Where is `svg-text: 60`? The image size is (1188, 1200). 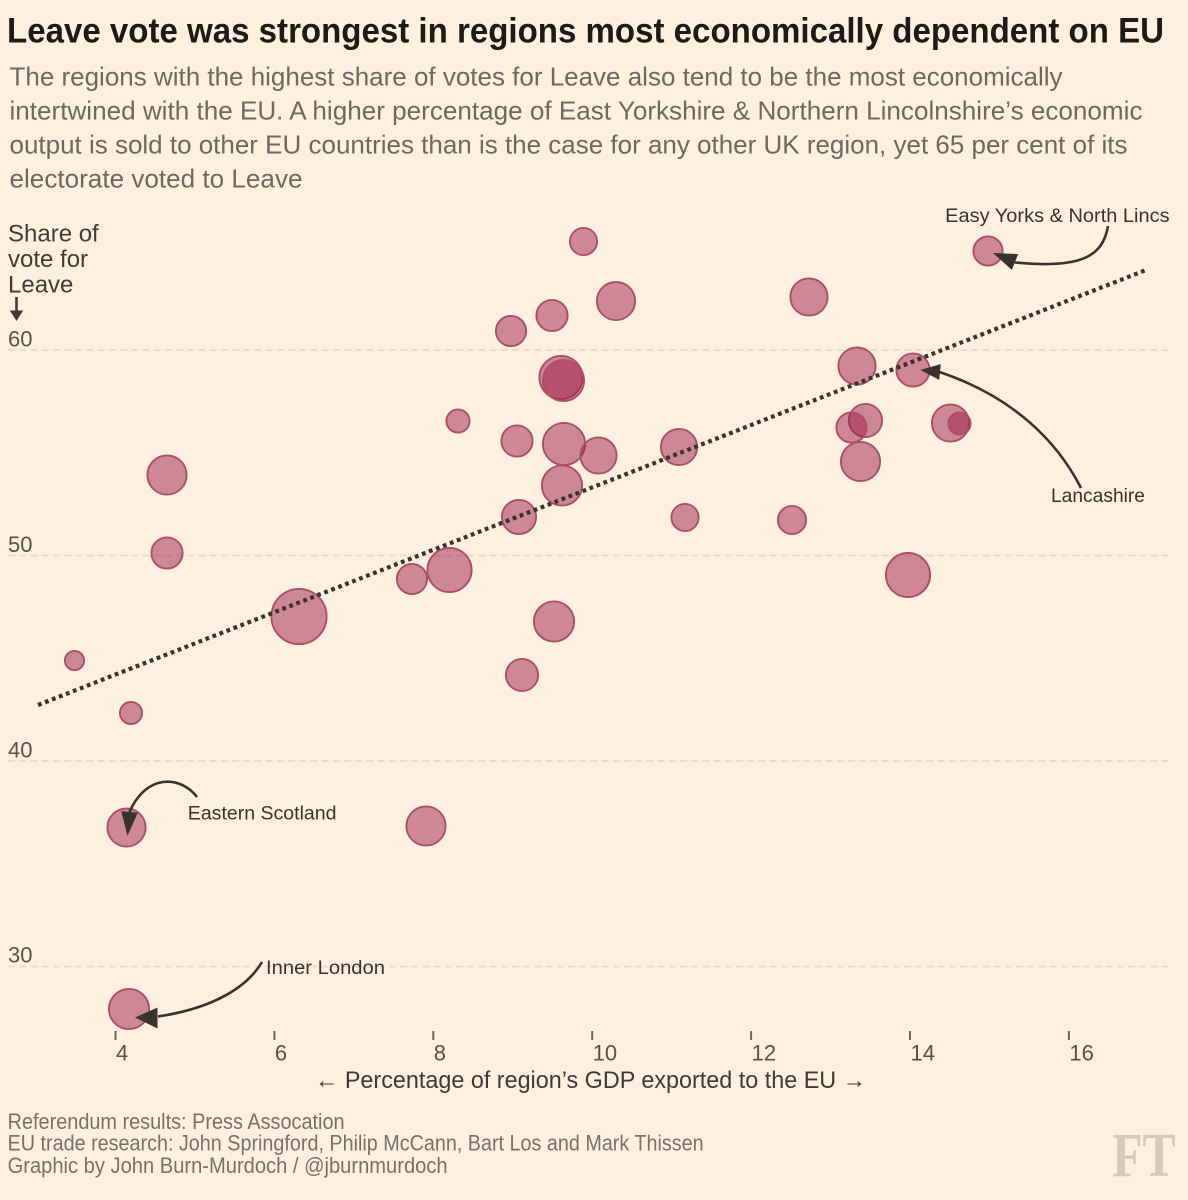 svg-text: 60 is located at coordinates (20, 338).